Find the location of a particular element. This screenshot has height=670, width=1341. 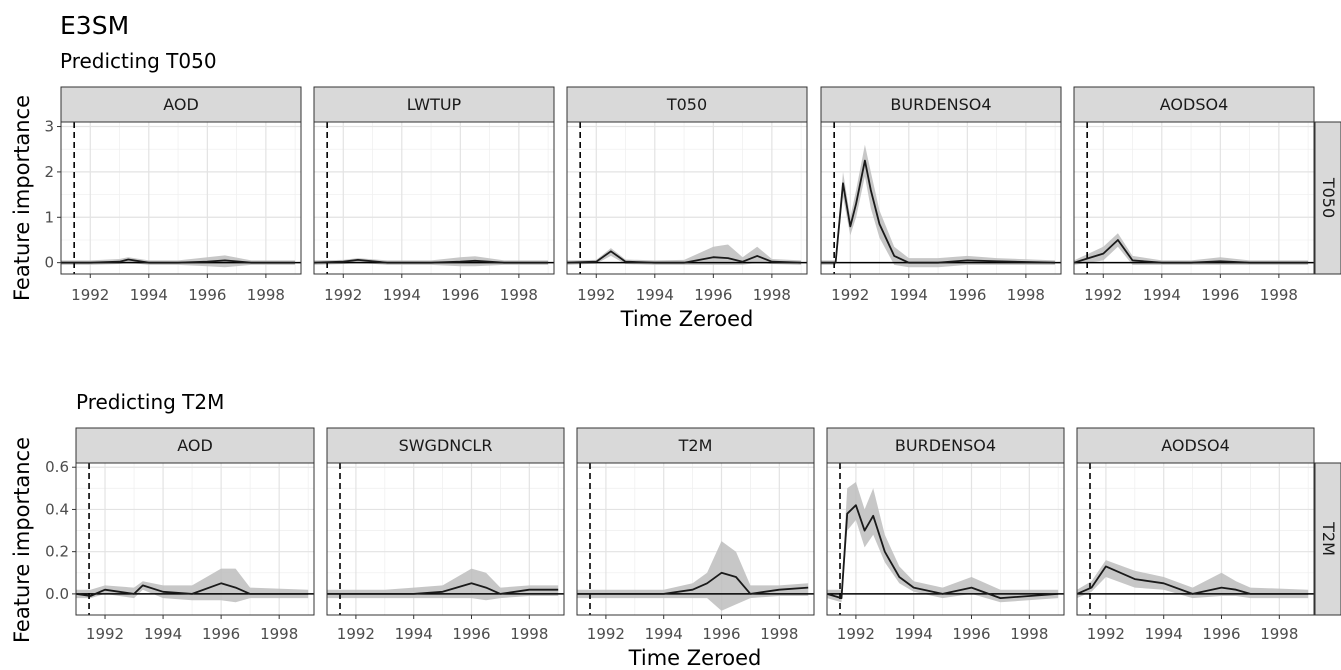

panel-lwtup: LWTUP 1992 1994 1996 1998 is located at coordinates (434, 195).